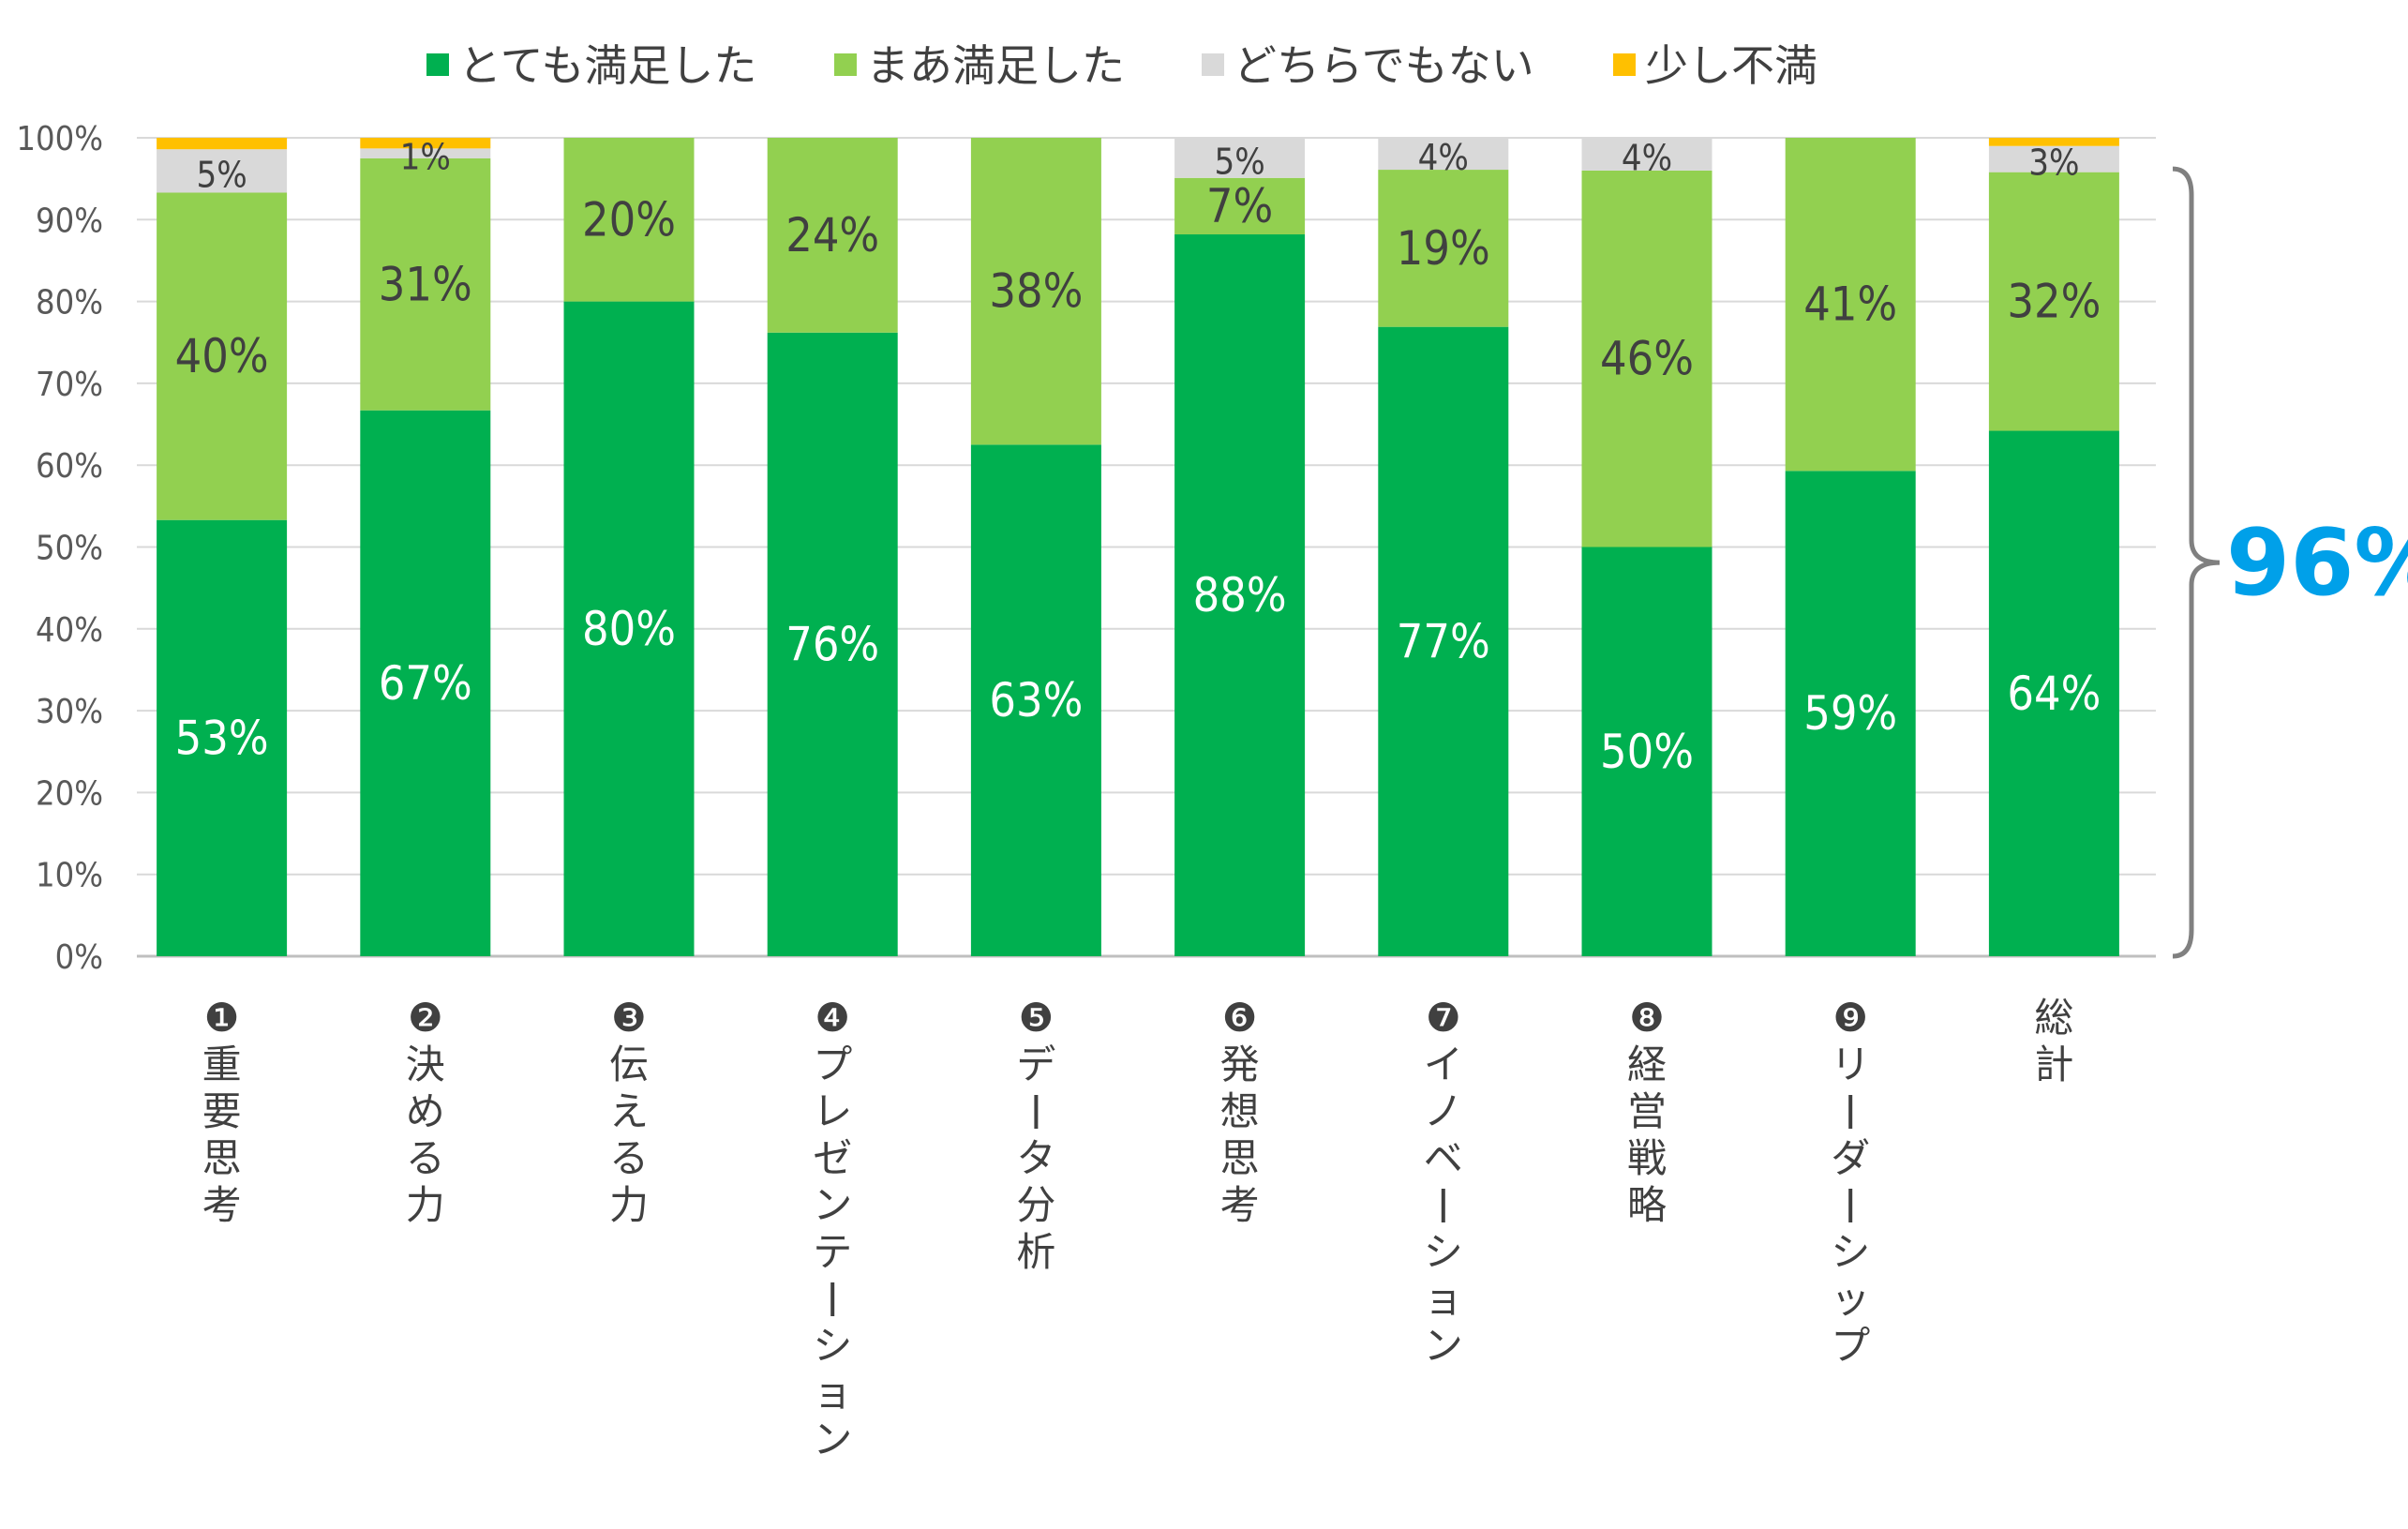  What do you see at coordinates (69, 303) in the screenshot?
I see `y-tick-label: 80%` at bounding box center [69, 303].